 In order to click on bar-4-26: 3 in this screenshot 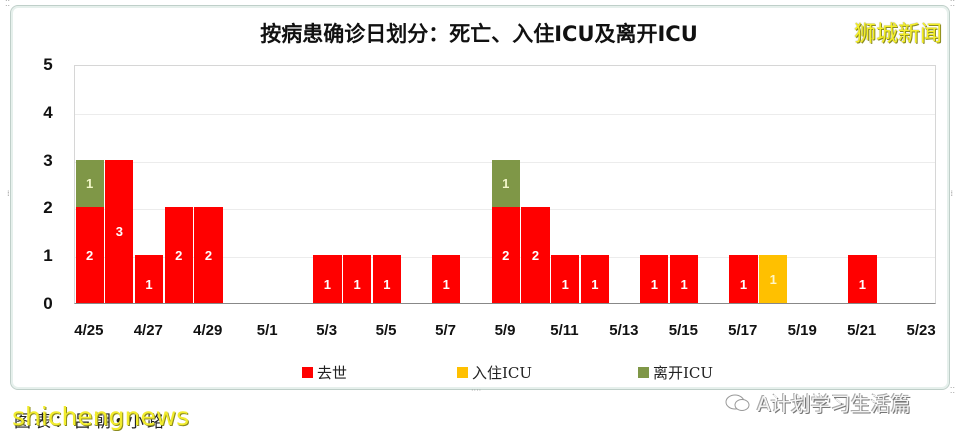, I will do `click(119, 231)`.